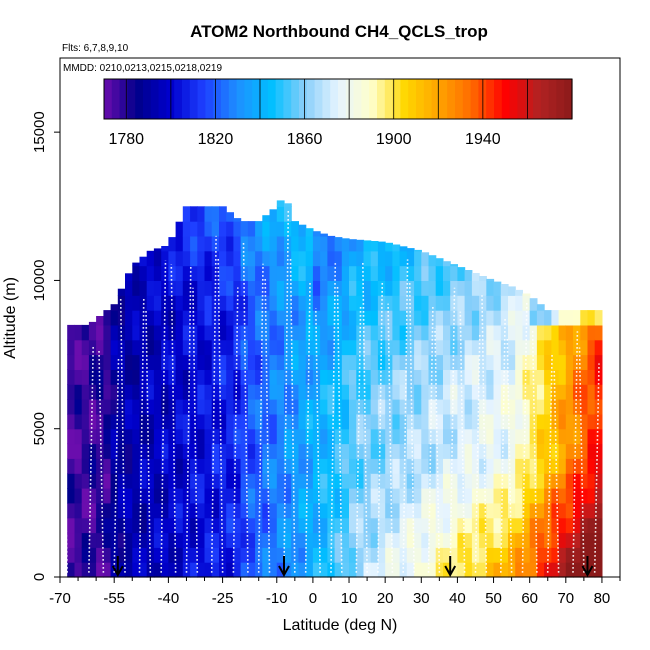 This screenshot has height=650, width=650. I want to click on x-tick-label: 20, so click(385, 598).